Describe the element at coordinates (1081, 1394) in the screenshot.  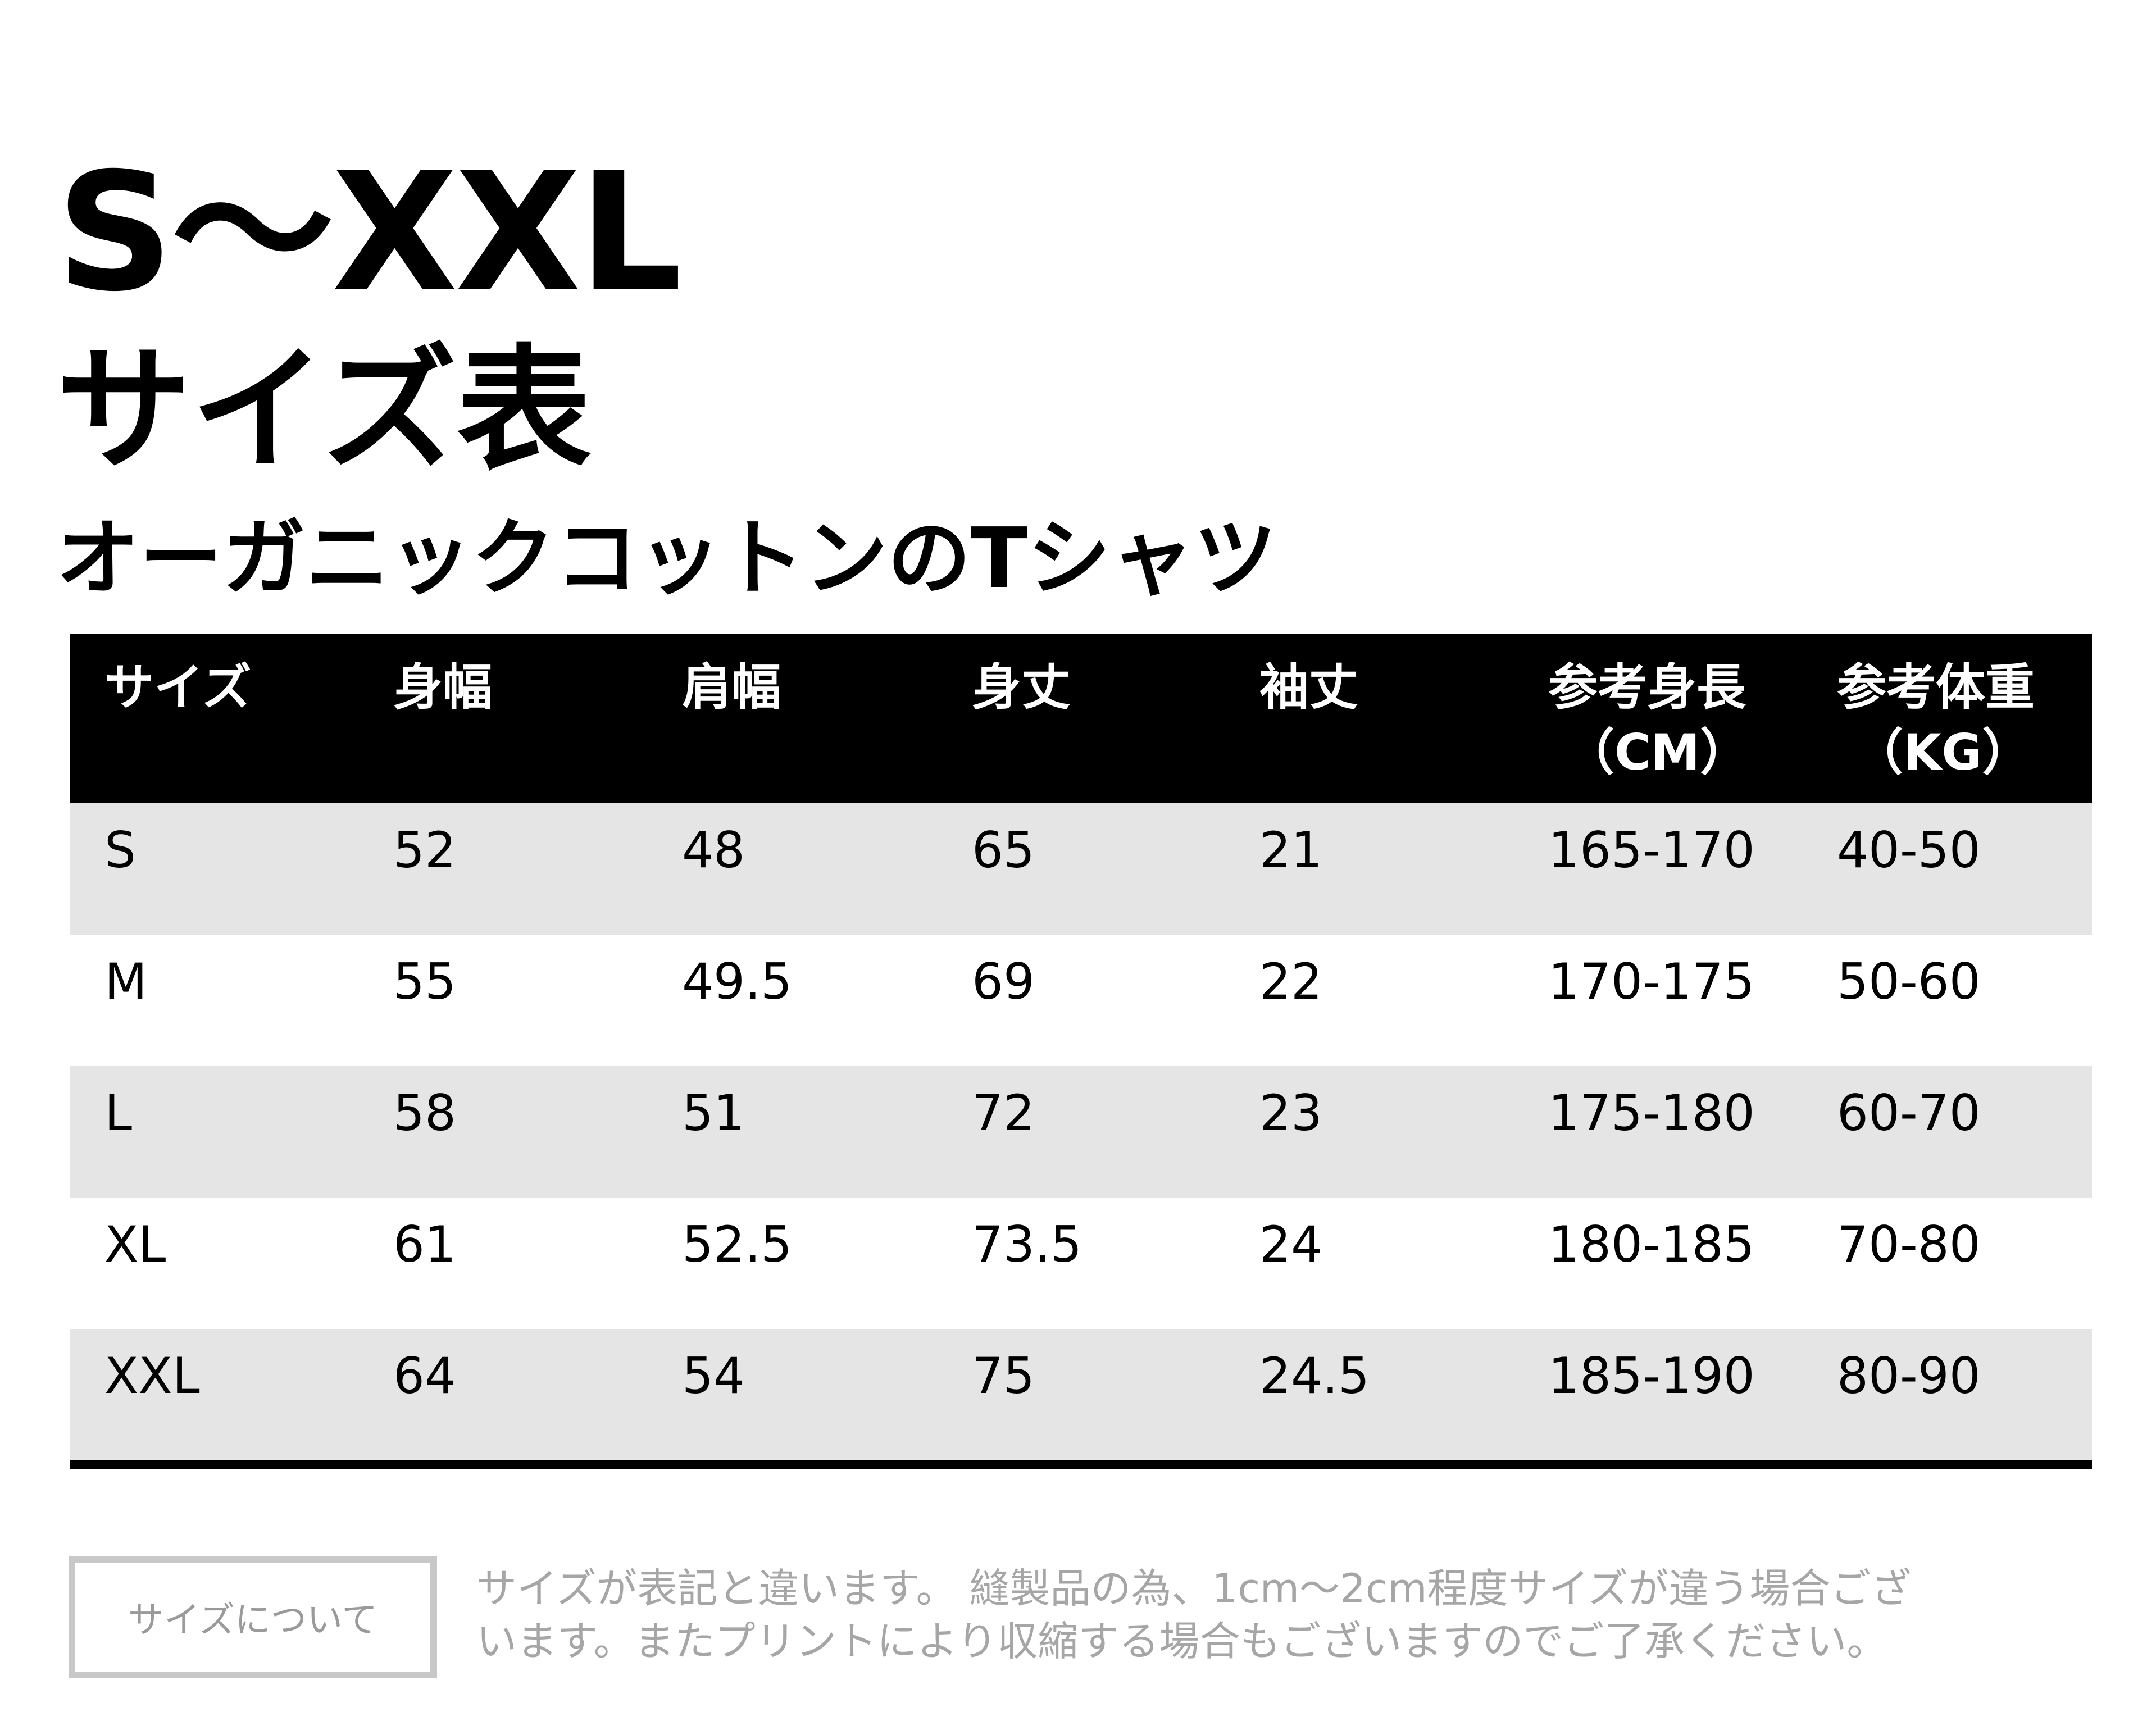
I see `table-row-xxl: XXL 64 54 75 24.5 185-190 80-90` at that location.